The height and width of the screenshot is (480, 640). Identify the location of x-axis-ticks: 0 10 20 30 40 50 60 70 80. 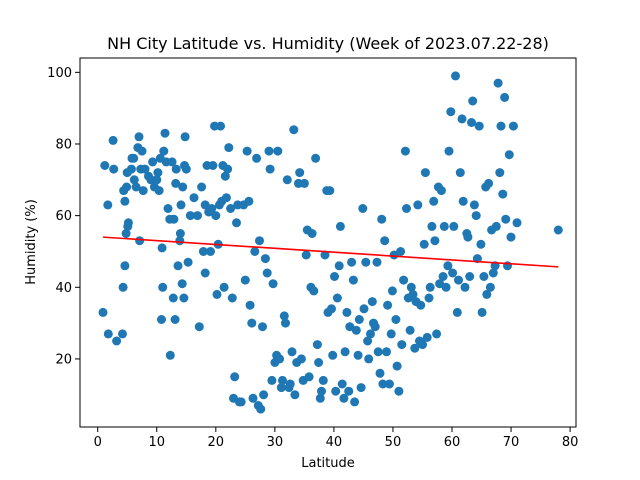
(336, 438).